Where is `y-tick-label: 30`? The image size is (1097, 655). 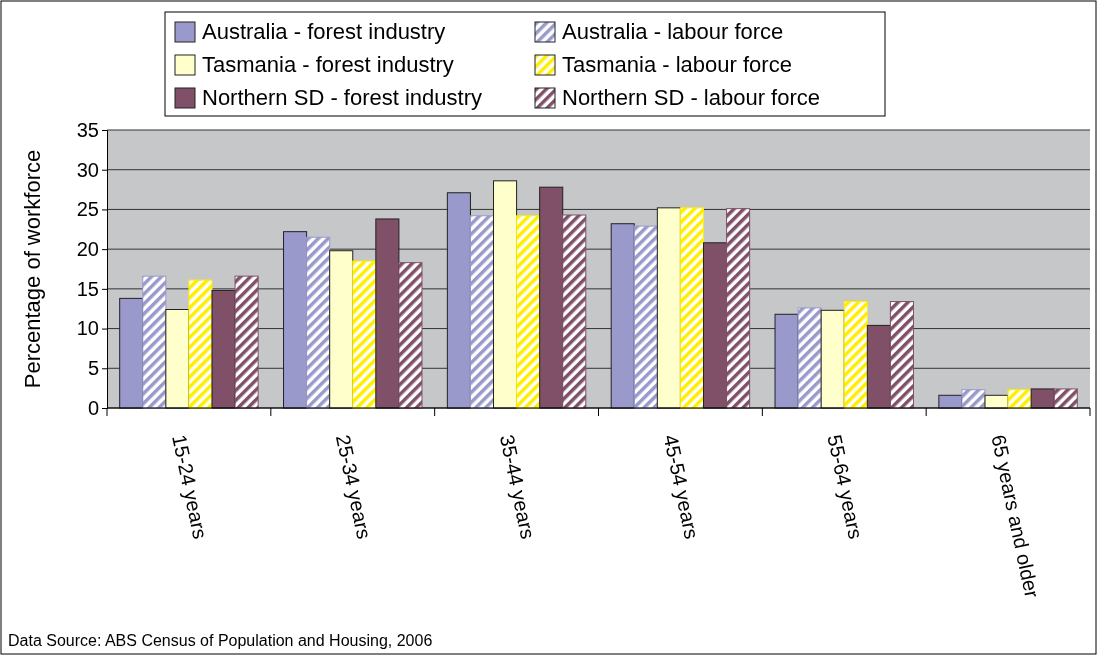
y-tick-label: 30 is located at coordinates (87, 169).